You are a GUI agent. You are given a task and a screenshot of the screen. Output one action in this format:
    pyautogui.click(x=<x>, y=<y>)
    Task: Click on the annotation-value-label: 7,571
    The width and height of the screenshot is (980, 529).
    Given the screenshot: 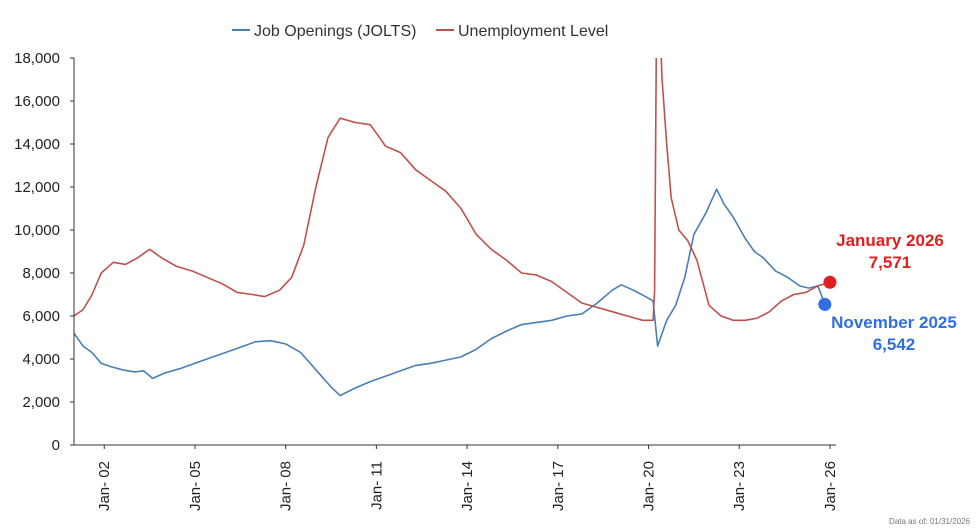 What is the action you would take?
    pyautogui.click(x=890, y=262)
    